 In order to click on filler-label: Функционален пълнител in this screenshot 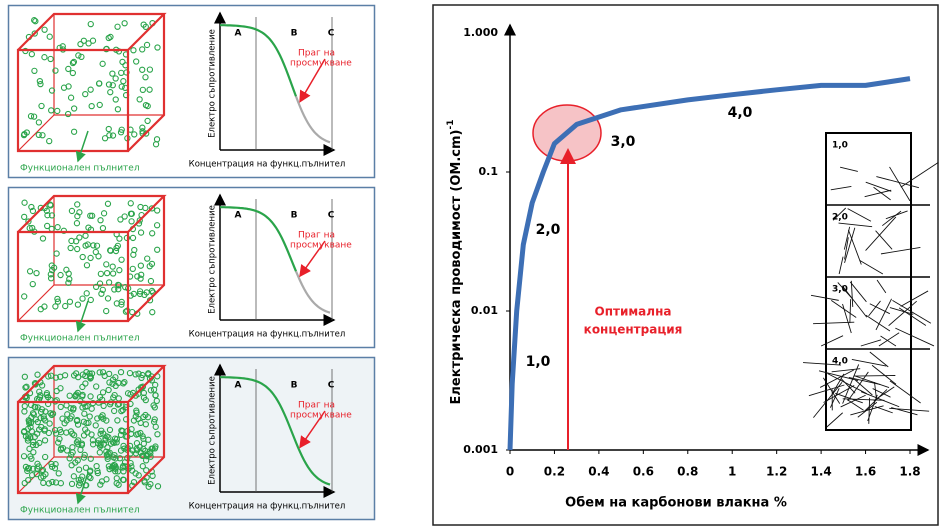, I will do `click(80, 339)`.